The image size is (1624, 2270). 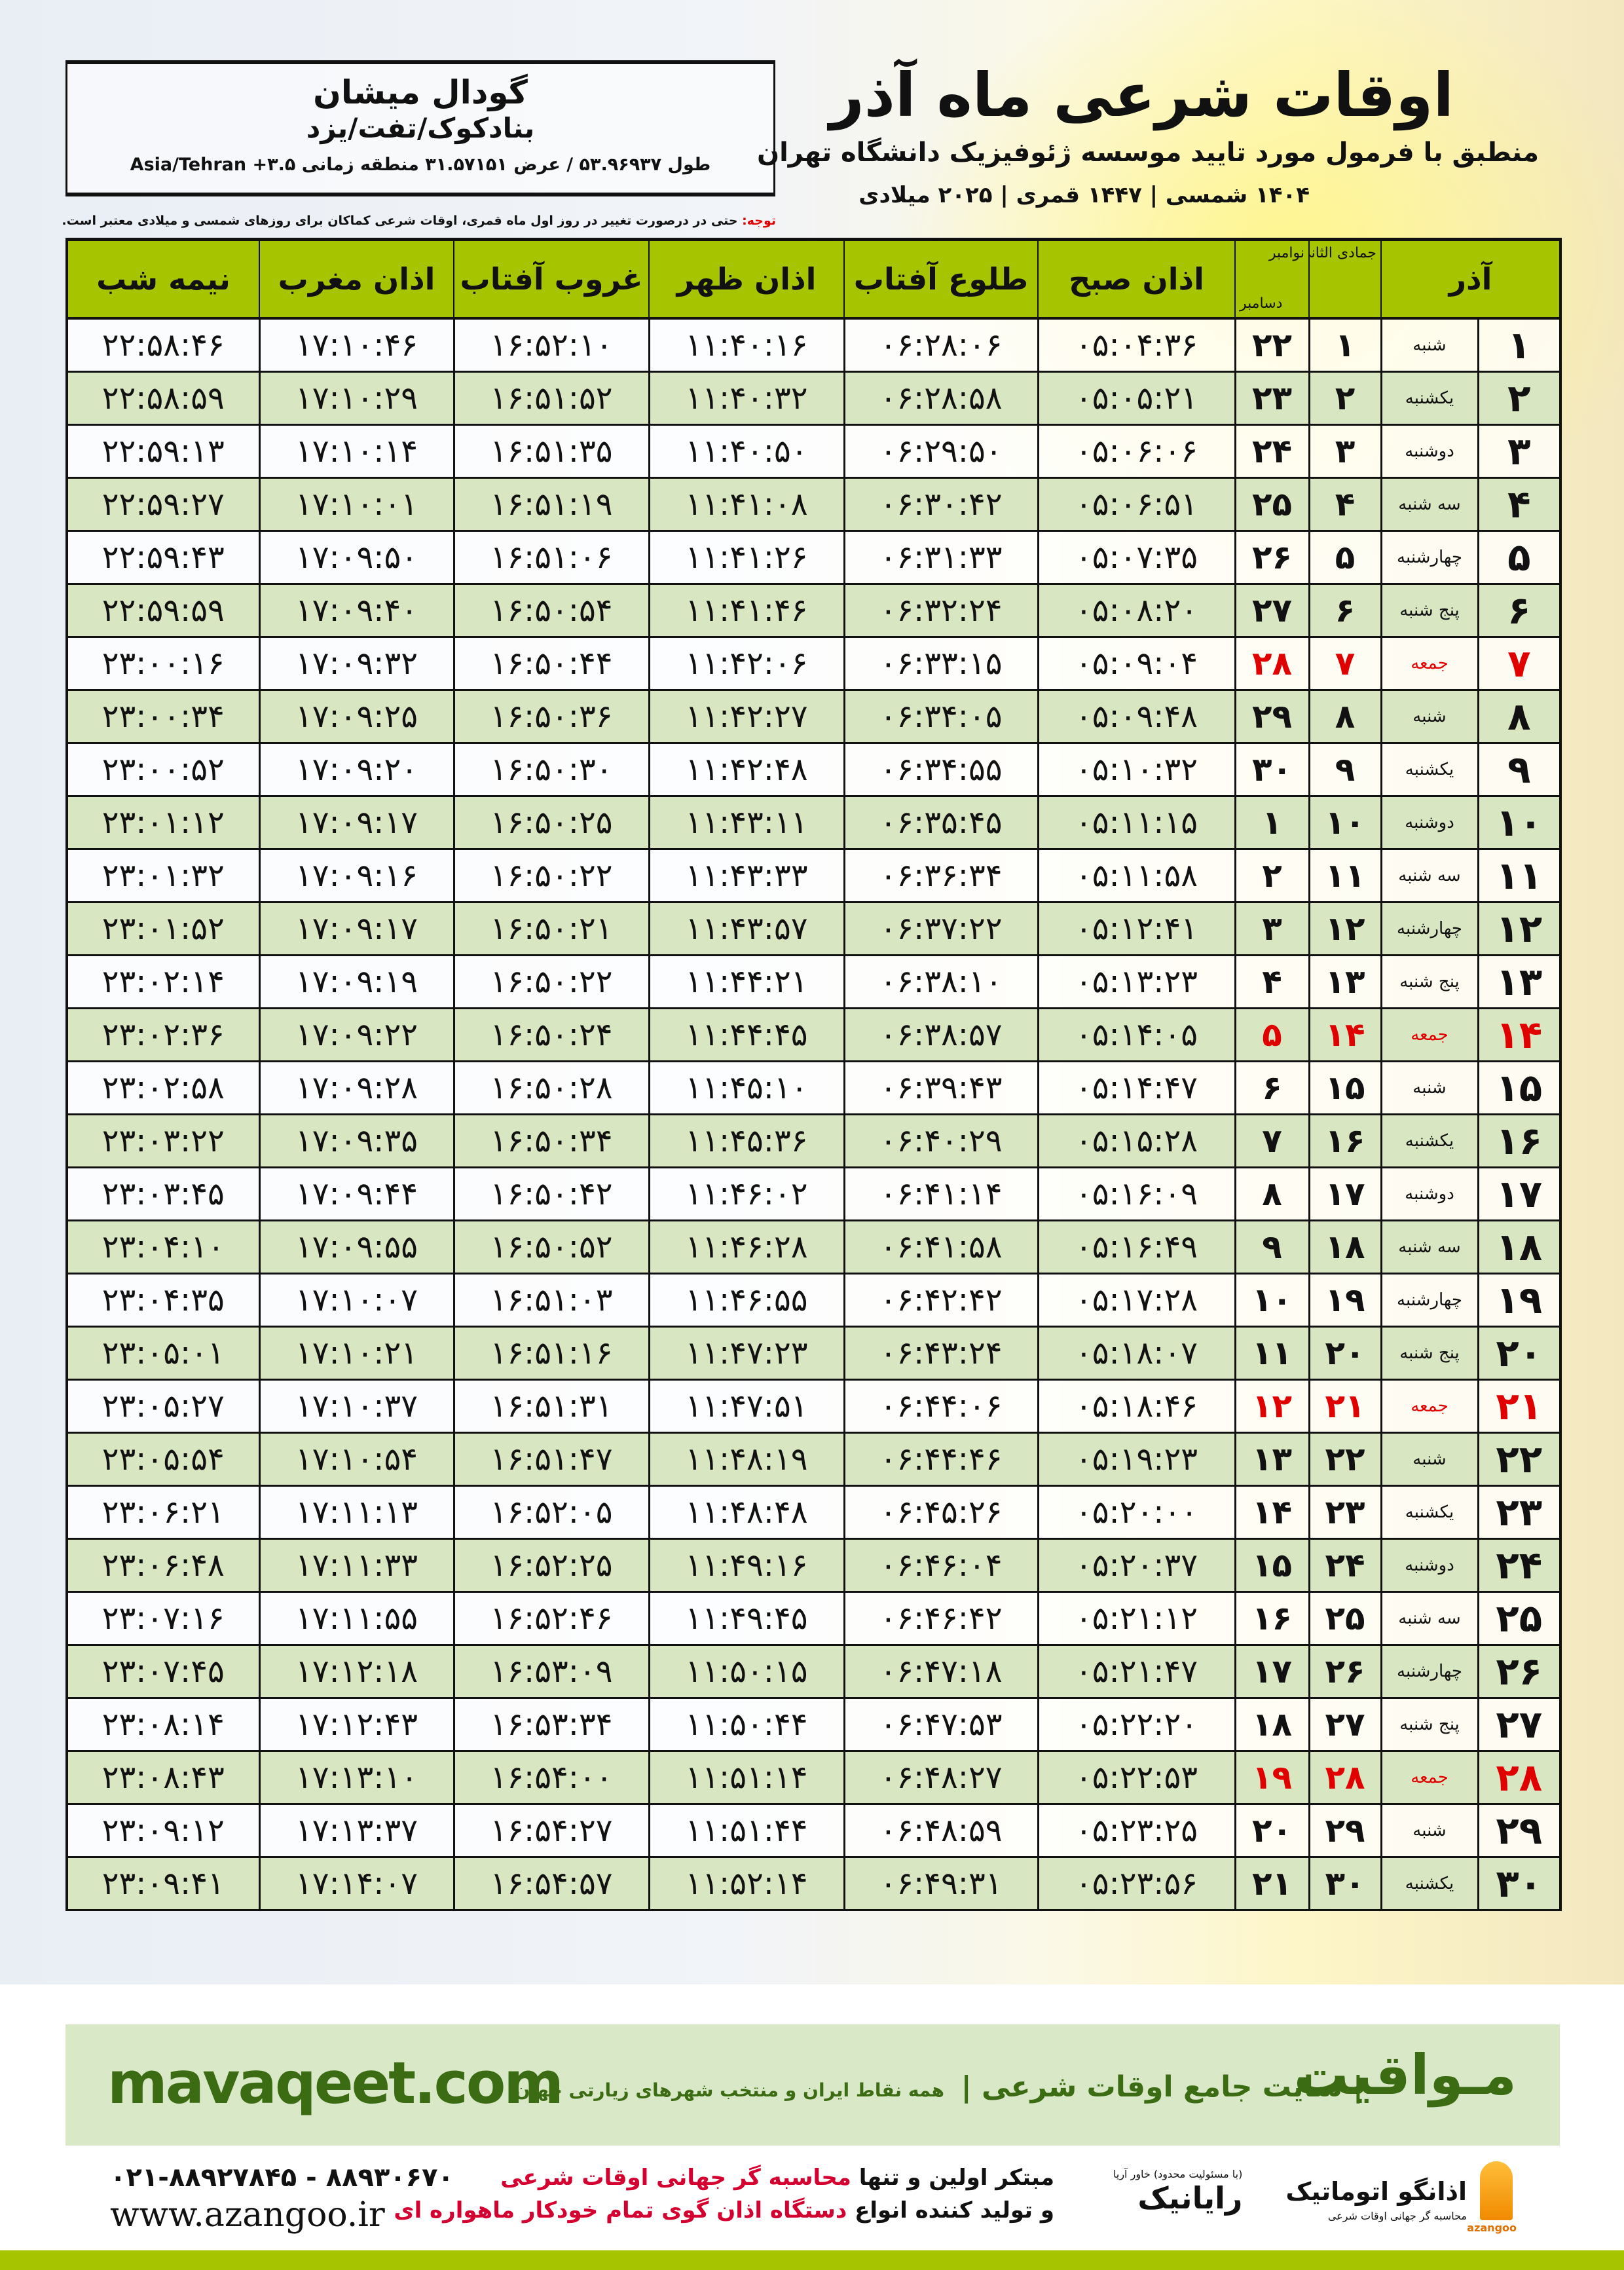 What do you see at coordinates (335, 2083) in the screenshot?
I see `mavaqeet-link: mavaqeet.com` at bounding box center [335, 2083].